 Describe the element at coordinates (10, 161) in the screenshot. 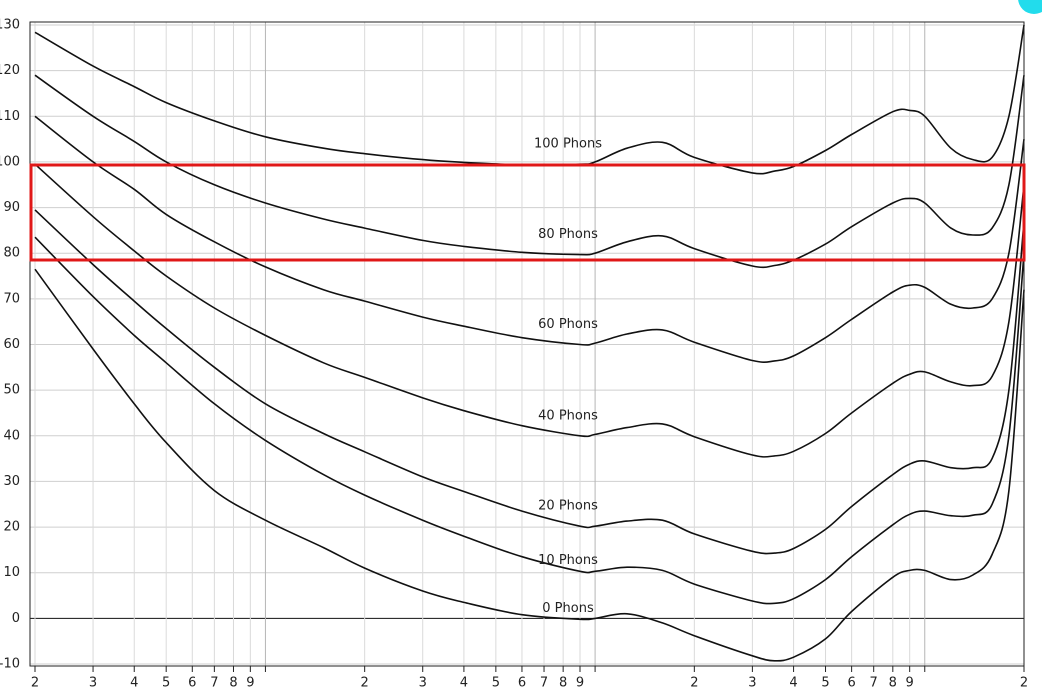

I see `y-tick-label: 100` at that location.